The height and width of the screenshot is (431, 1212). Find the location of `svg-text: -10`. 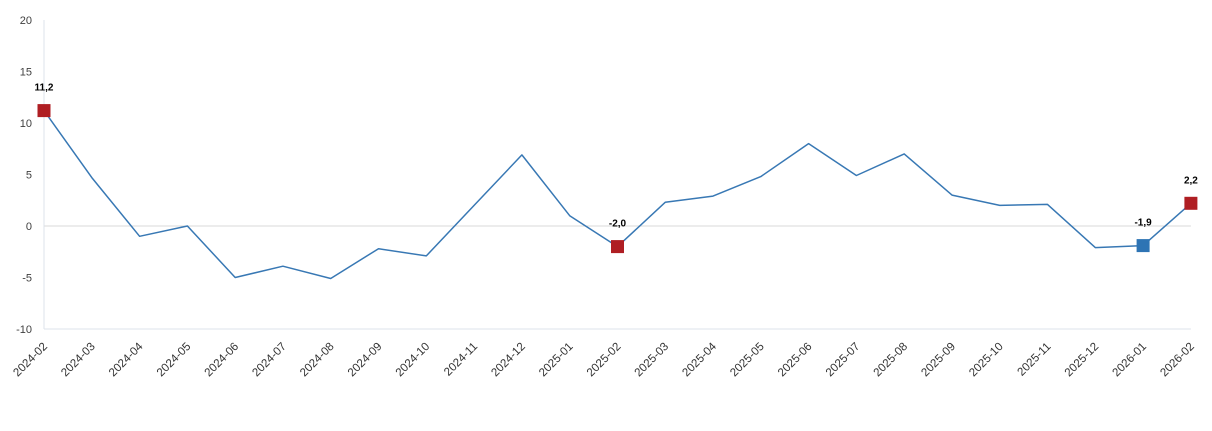

svg-text: -10 is located at coordinates (24, 330).